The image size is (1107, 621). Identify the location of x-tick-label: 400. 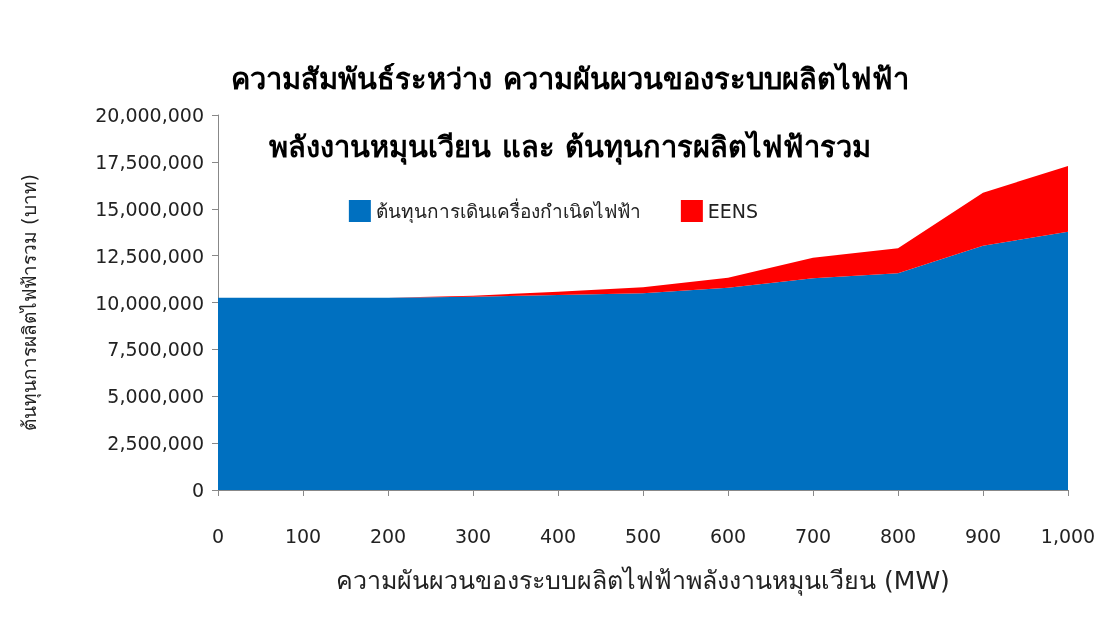
(558, 535).